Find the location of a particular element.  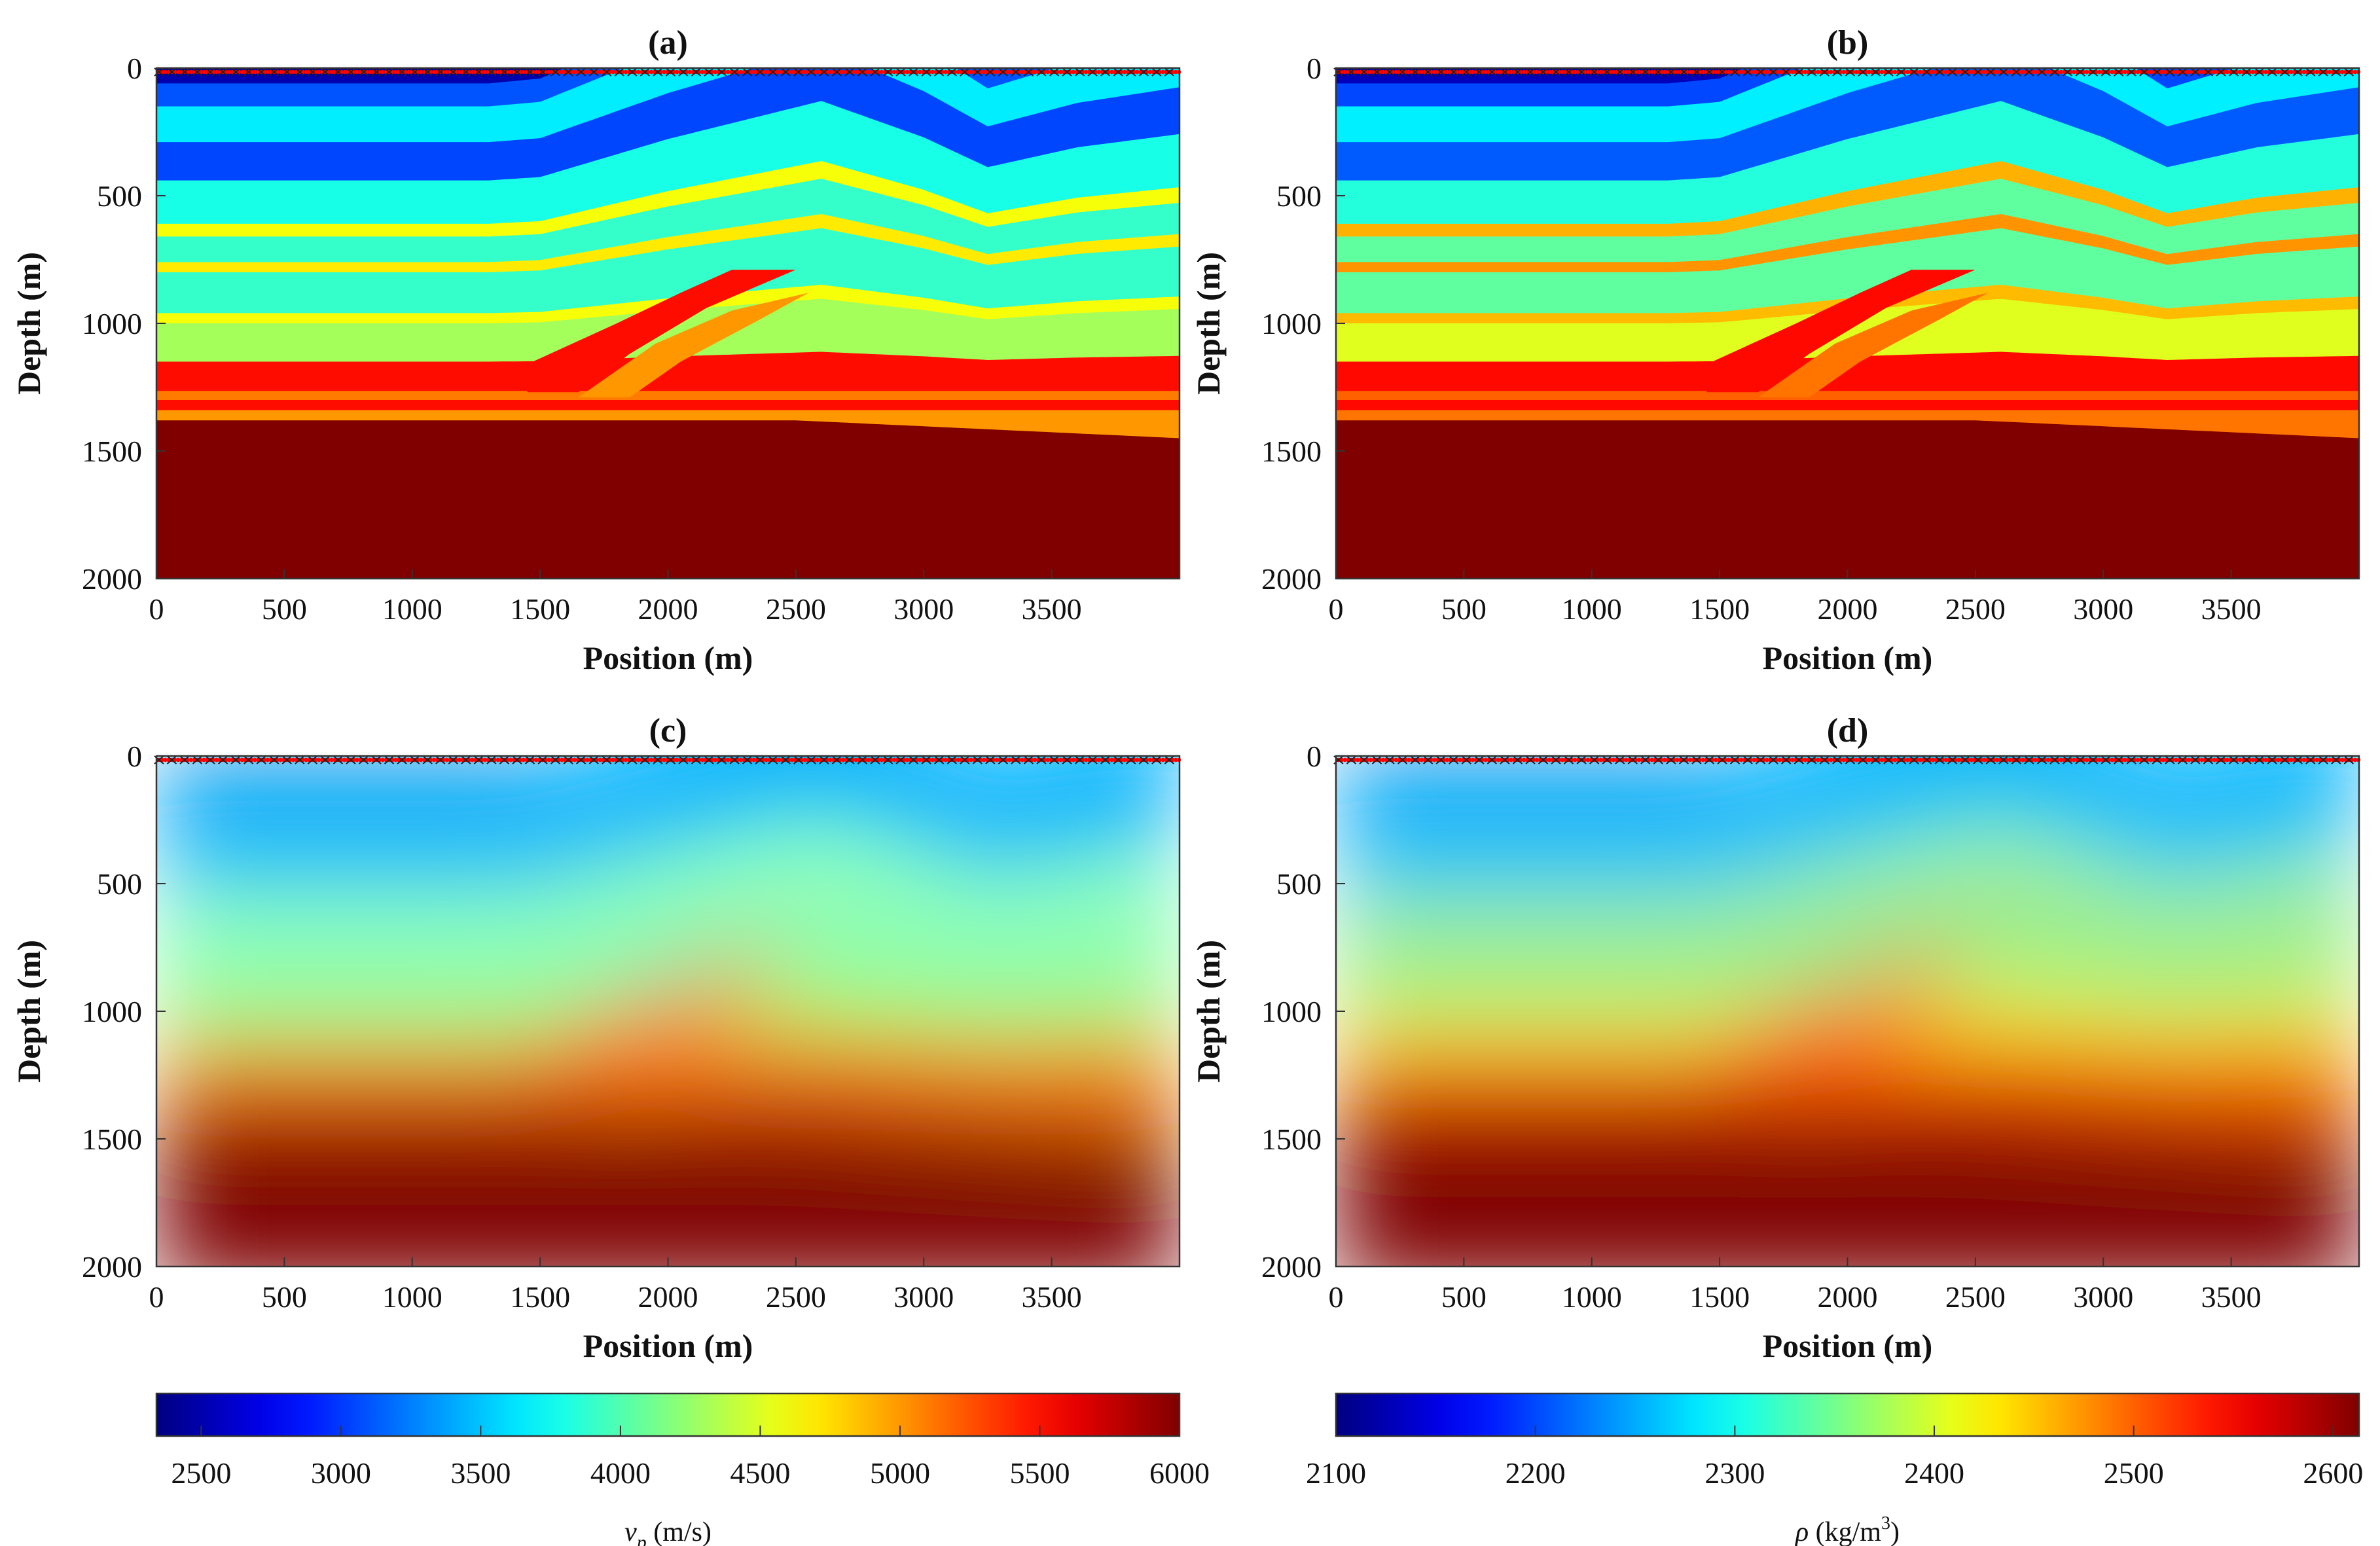

x-tick-label: 0 is located at coordinates (156, 1297).